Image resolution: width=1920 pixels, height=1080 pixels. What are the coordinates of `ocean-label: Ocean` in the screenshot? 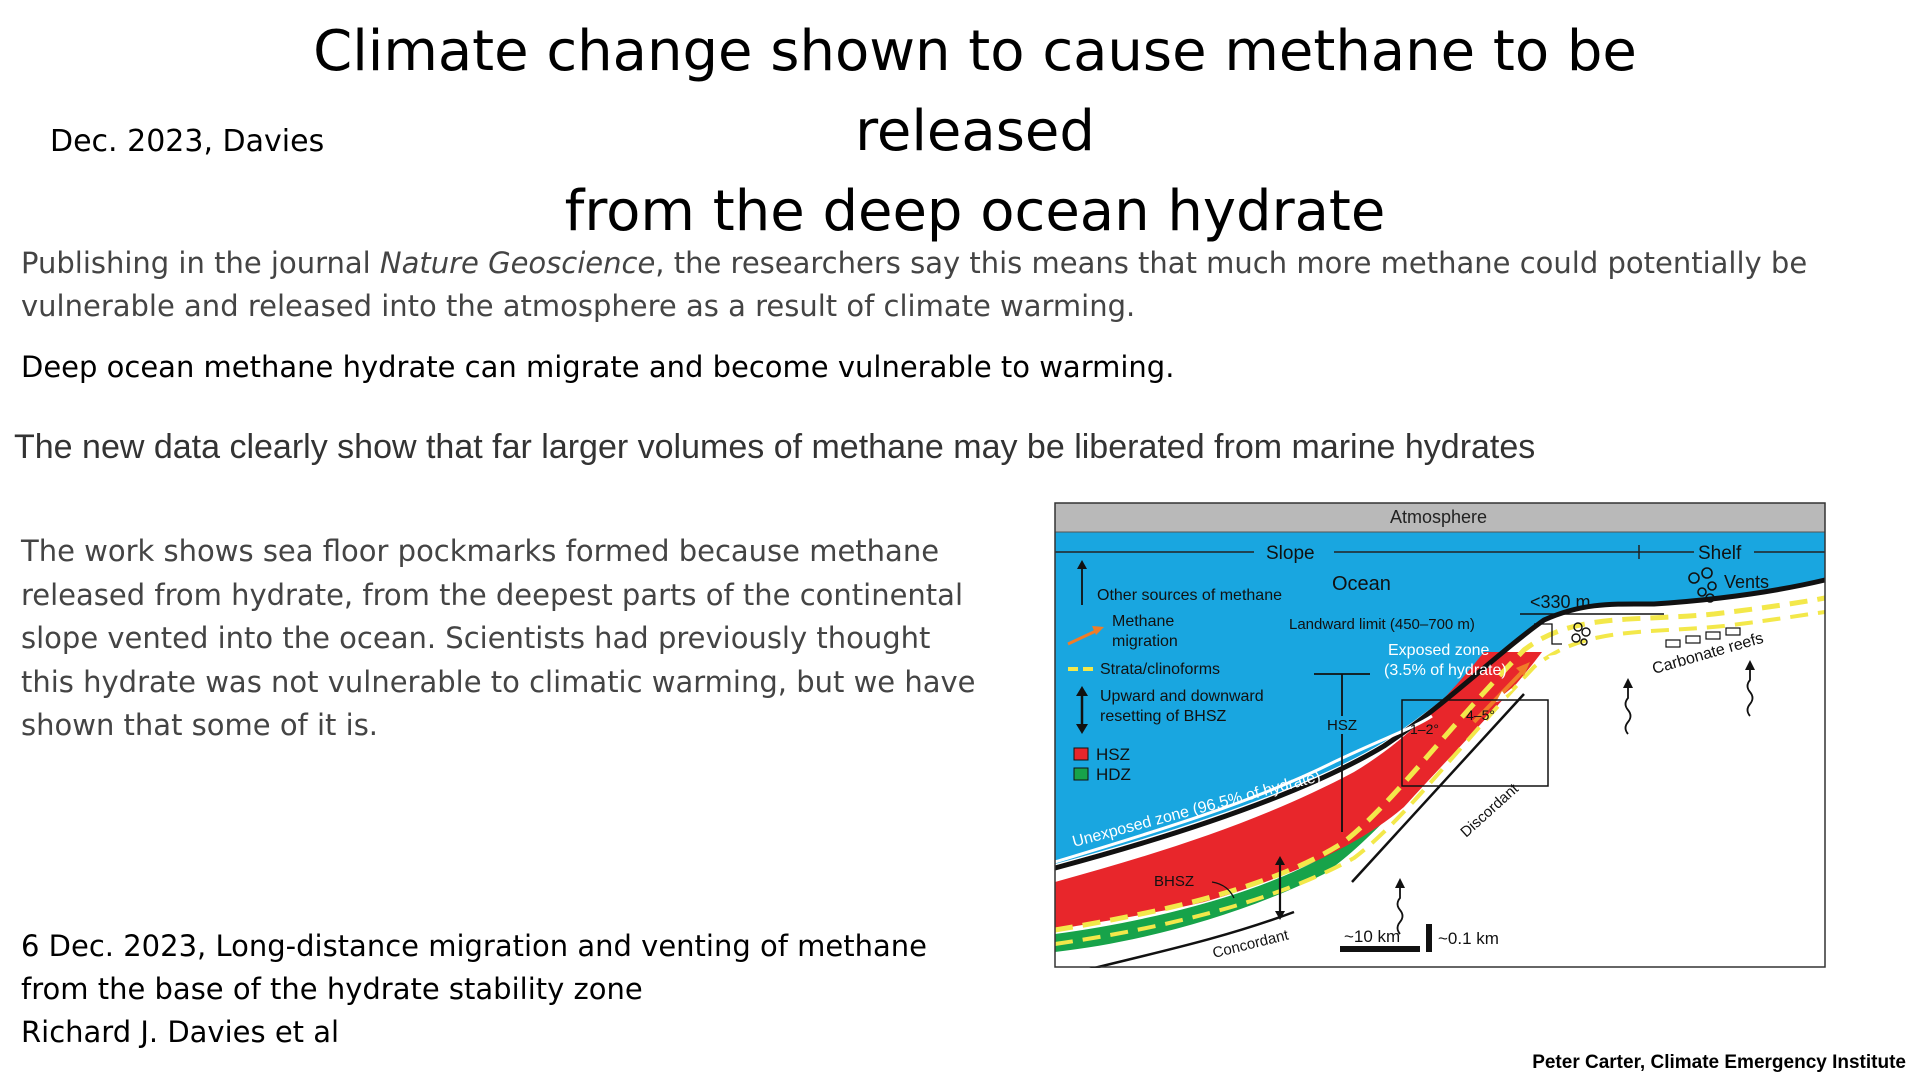 It's located at (1361, 584).